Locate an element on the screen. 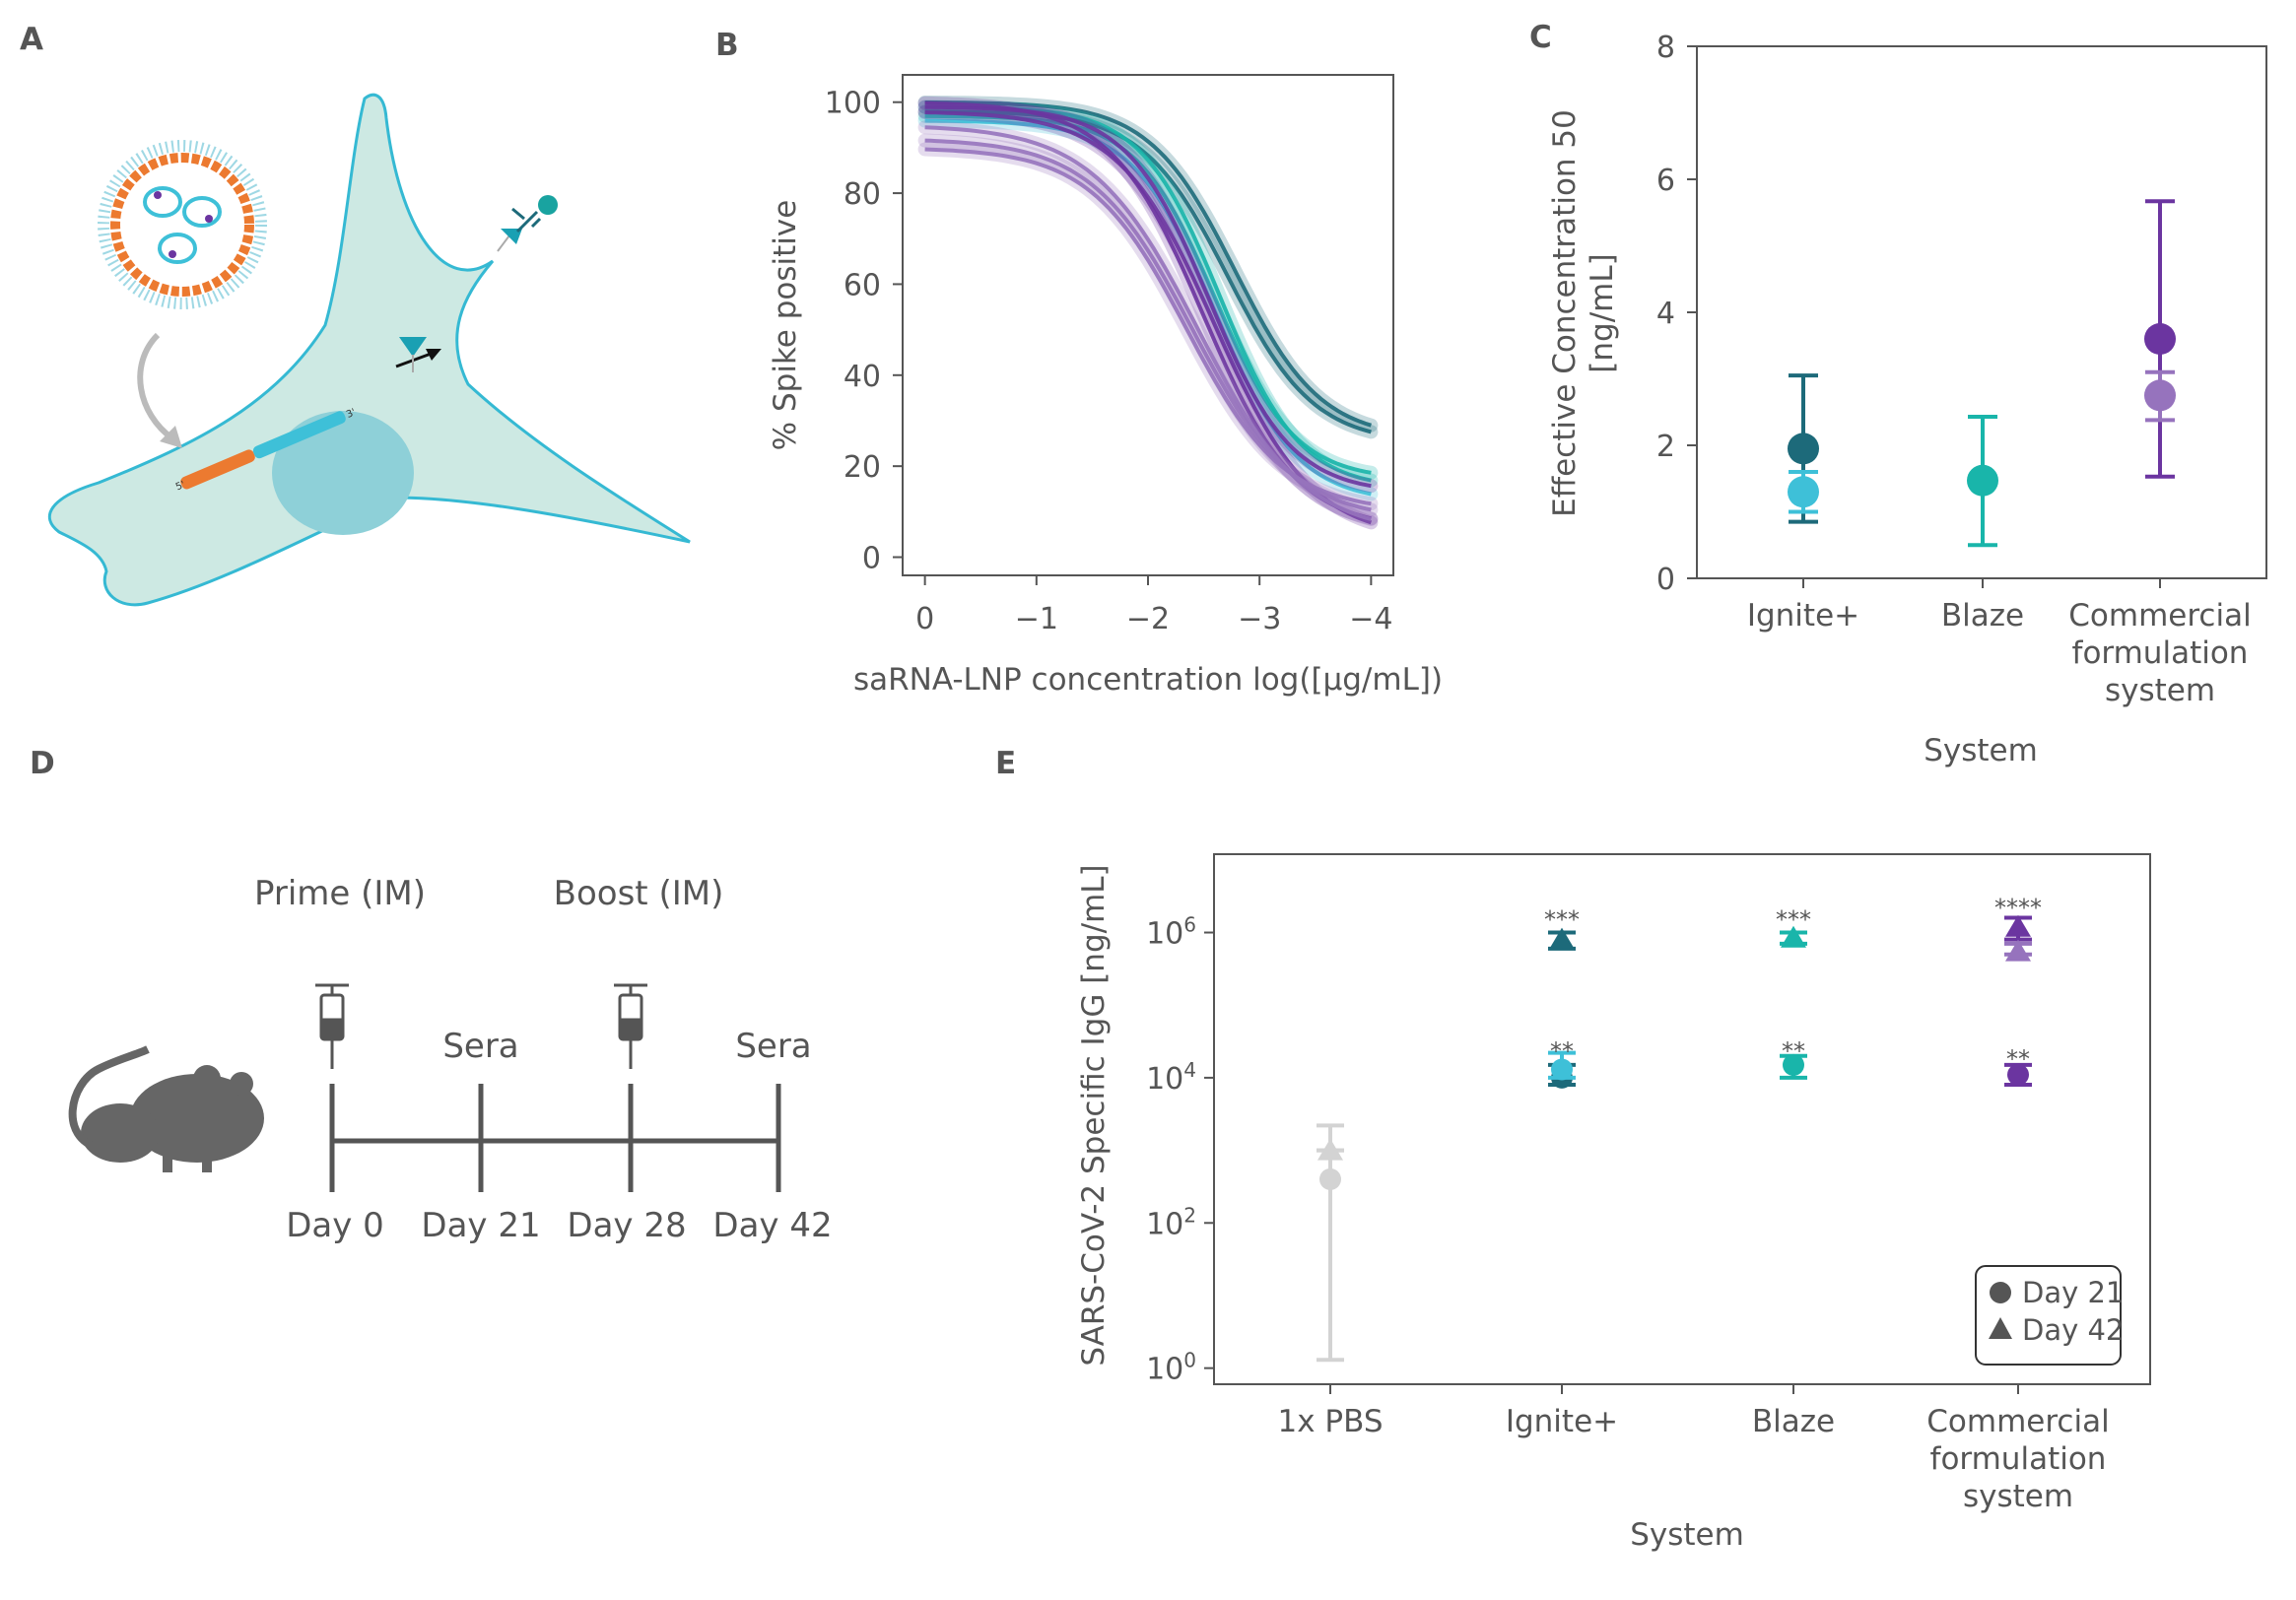 This screenshot has height=1600, width=2296. chart-b-y-tick-label: 40 is located at coordinates (862, 377).